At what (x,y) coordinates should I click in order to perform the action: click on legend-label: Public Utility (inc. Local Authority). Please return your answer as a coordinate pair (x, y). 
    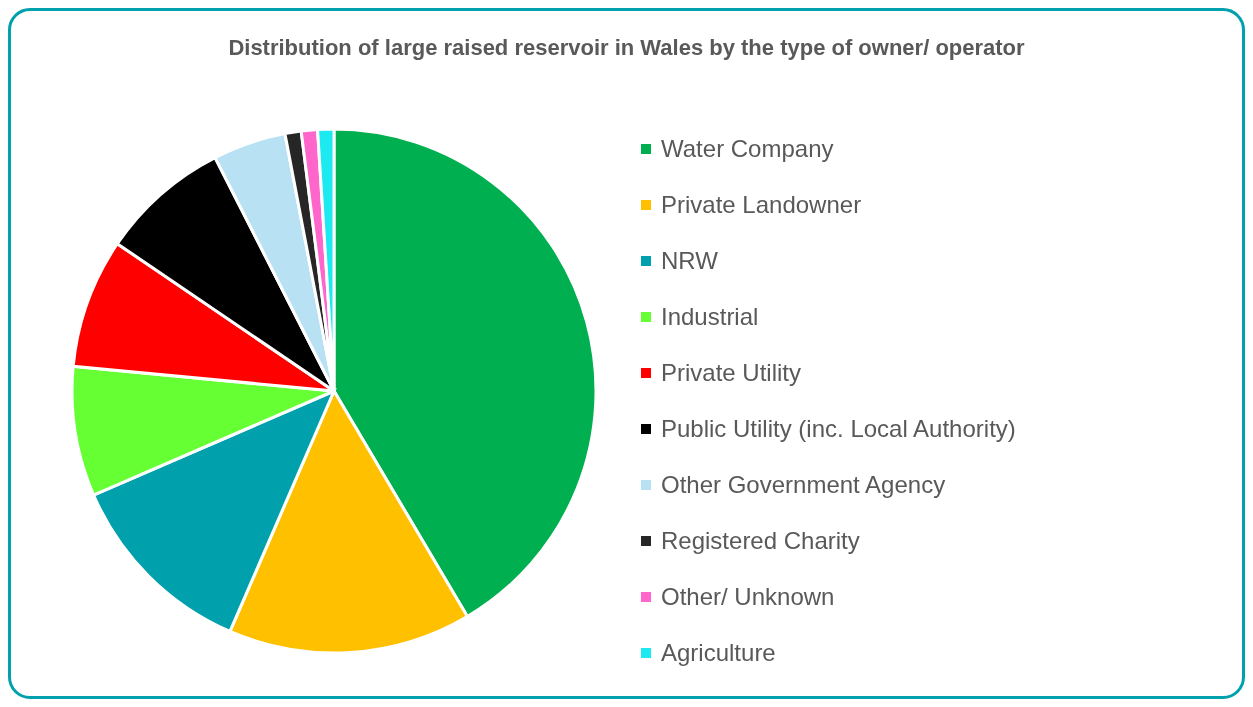
    Looking at the image, I should click on (838, 429).